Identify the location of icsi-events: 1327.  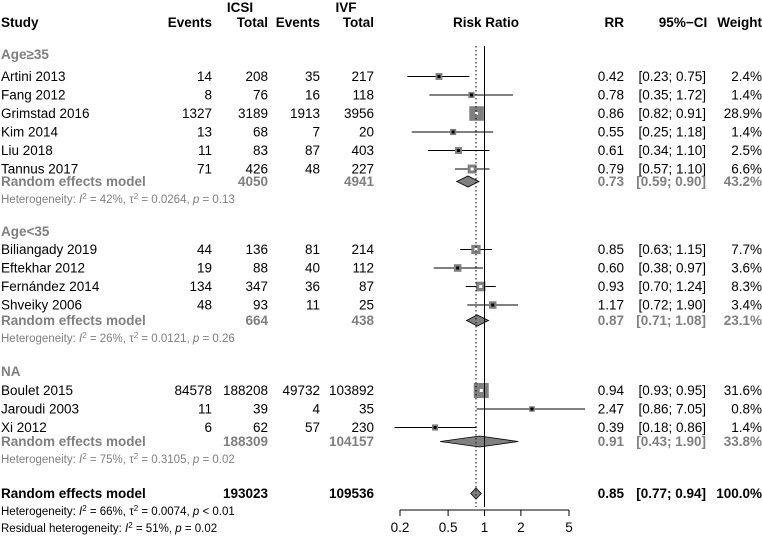
(197, 113).